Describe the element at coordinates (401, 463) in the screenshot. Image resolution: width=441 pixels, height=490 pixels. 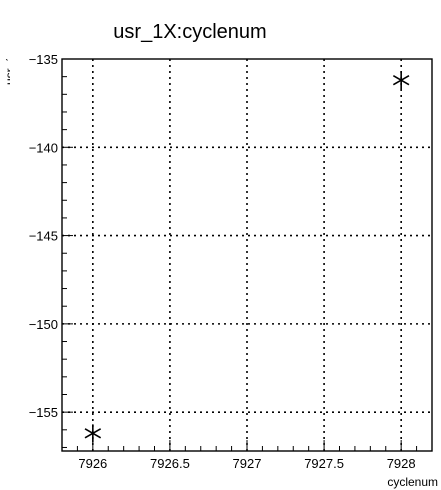
I see `x-tick-label: 7928` at that location.